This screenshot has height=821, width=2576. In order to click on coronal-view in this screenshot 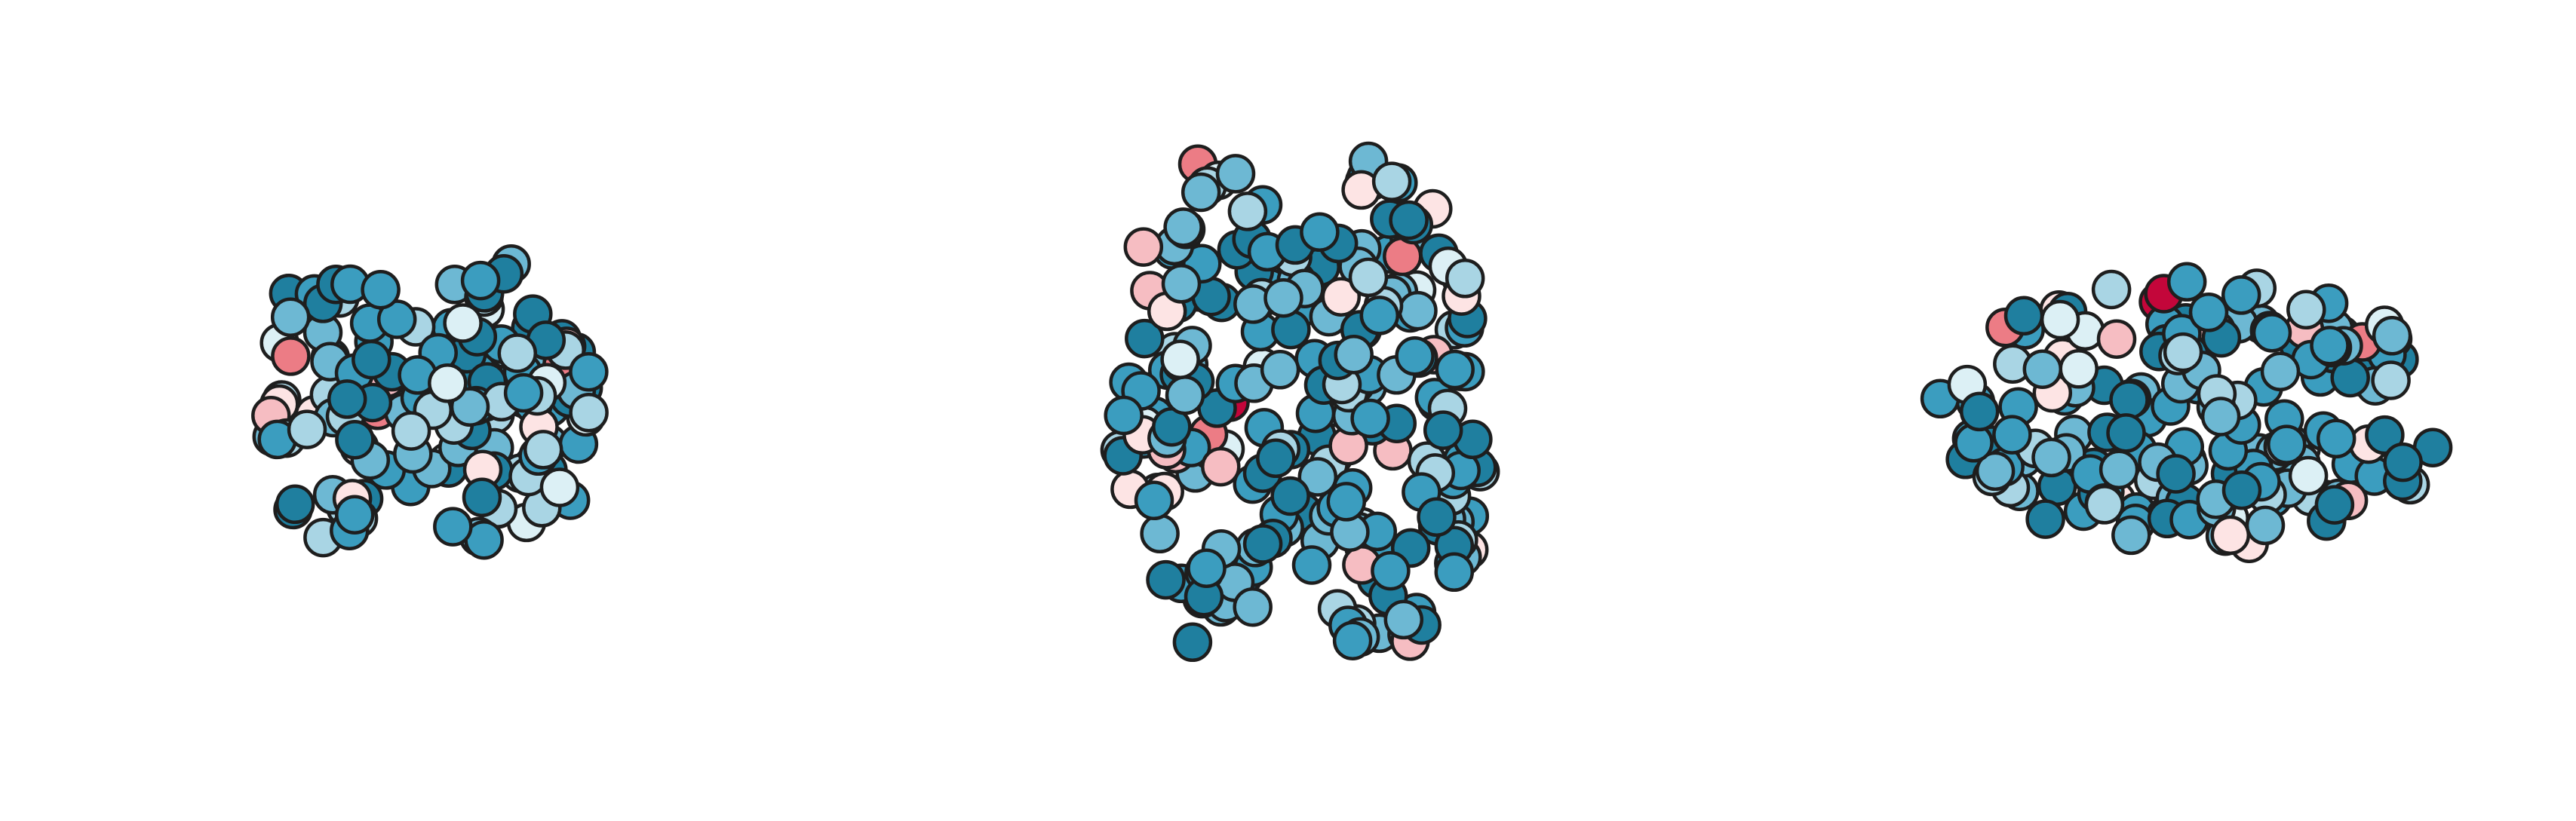, I will do `click(430, 402)`.